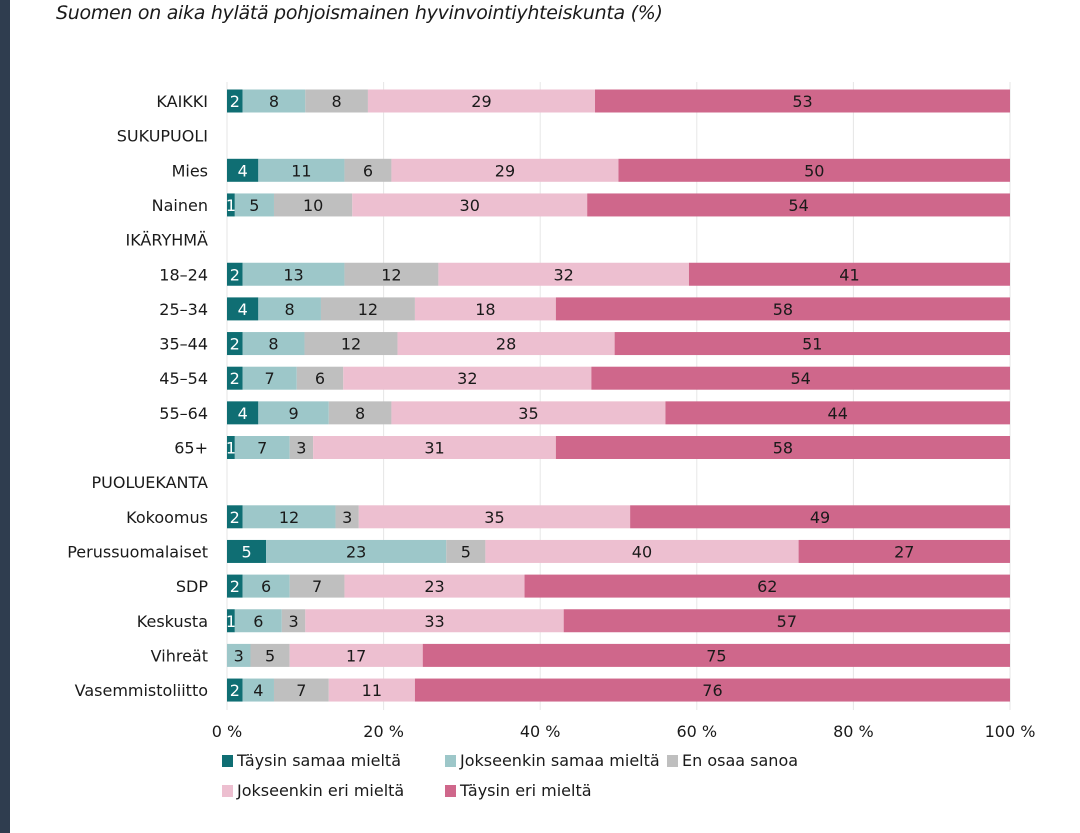 The image size is (1080, 833). I want to click on data-label: 40, so click(642, 551).